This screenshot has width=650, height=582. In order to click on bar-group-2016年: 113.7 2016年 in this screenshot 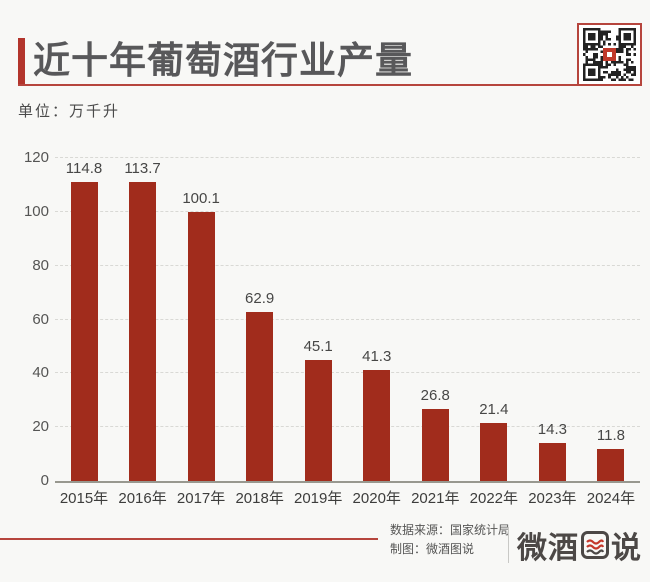, I will do `click(143, 333)`.